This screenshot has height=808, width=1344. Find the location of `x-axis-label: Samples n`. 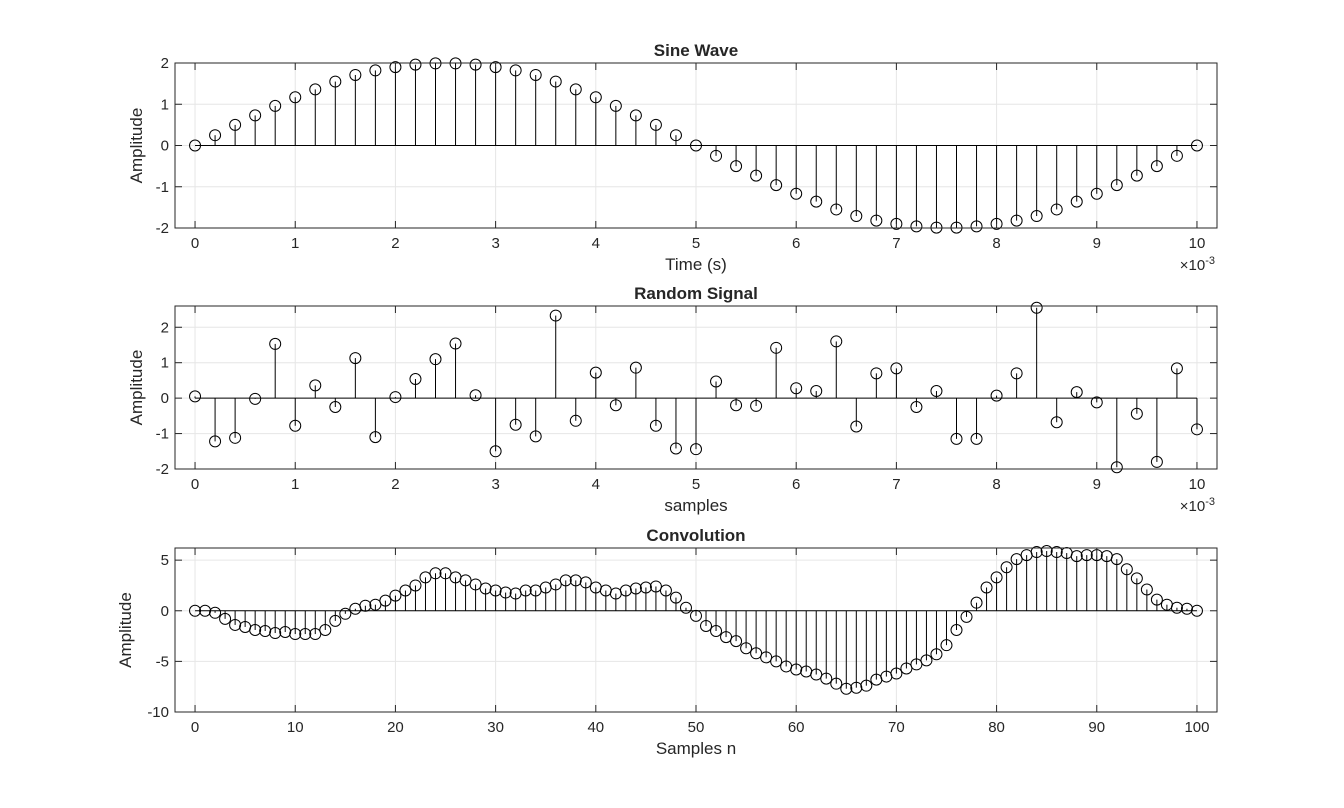

x-axis-label: Samples n is located at coordinates (696, 748).